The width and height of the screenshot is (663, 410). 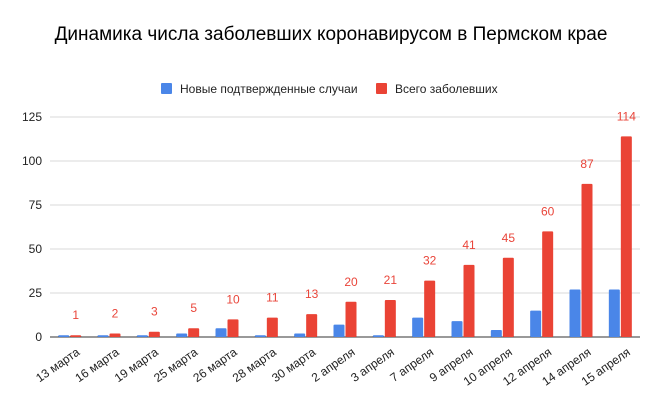 I want to click on y-tick-label: 25, so click(x=36, y=293).